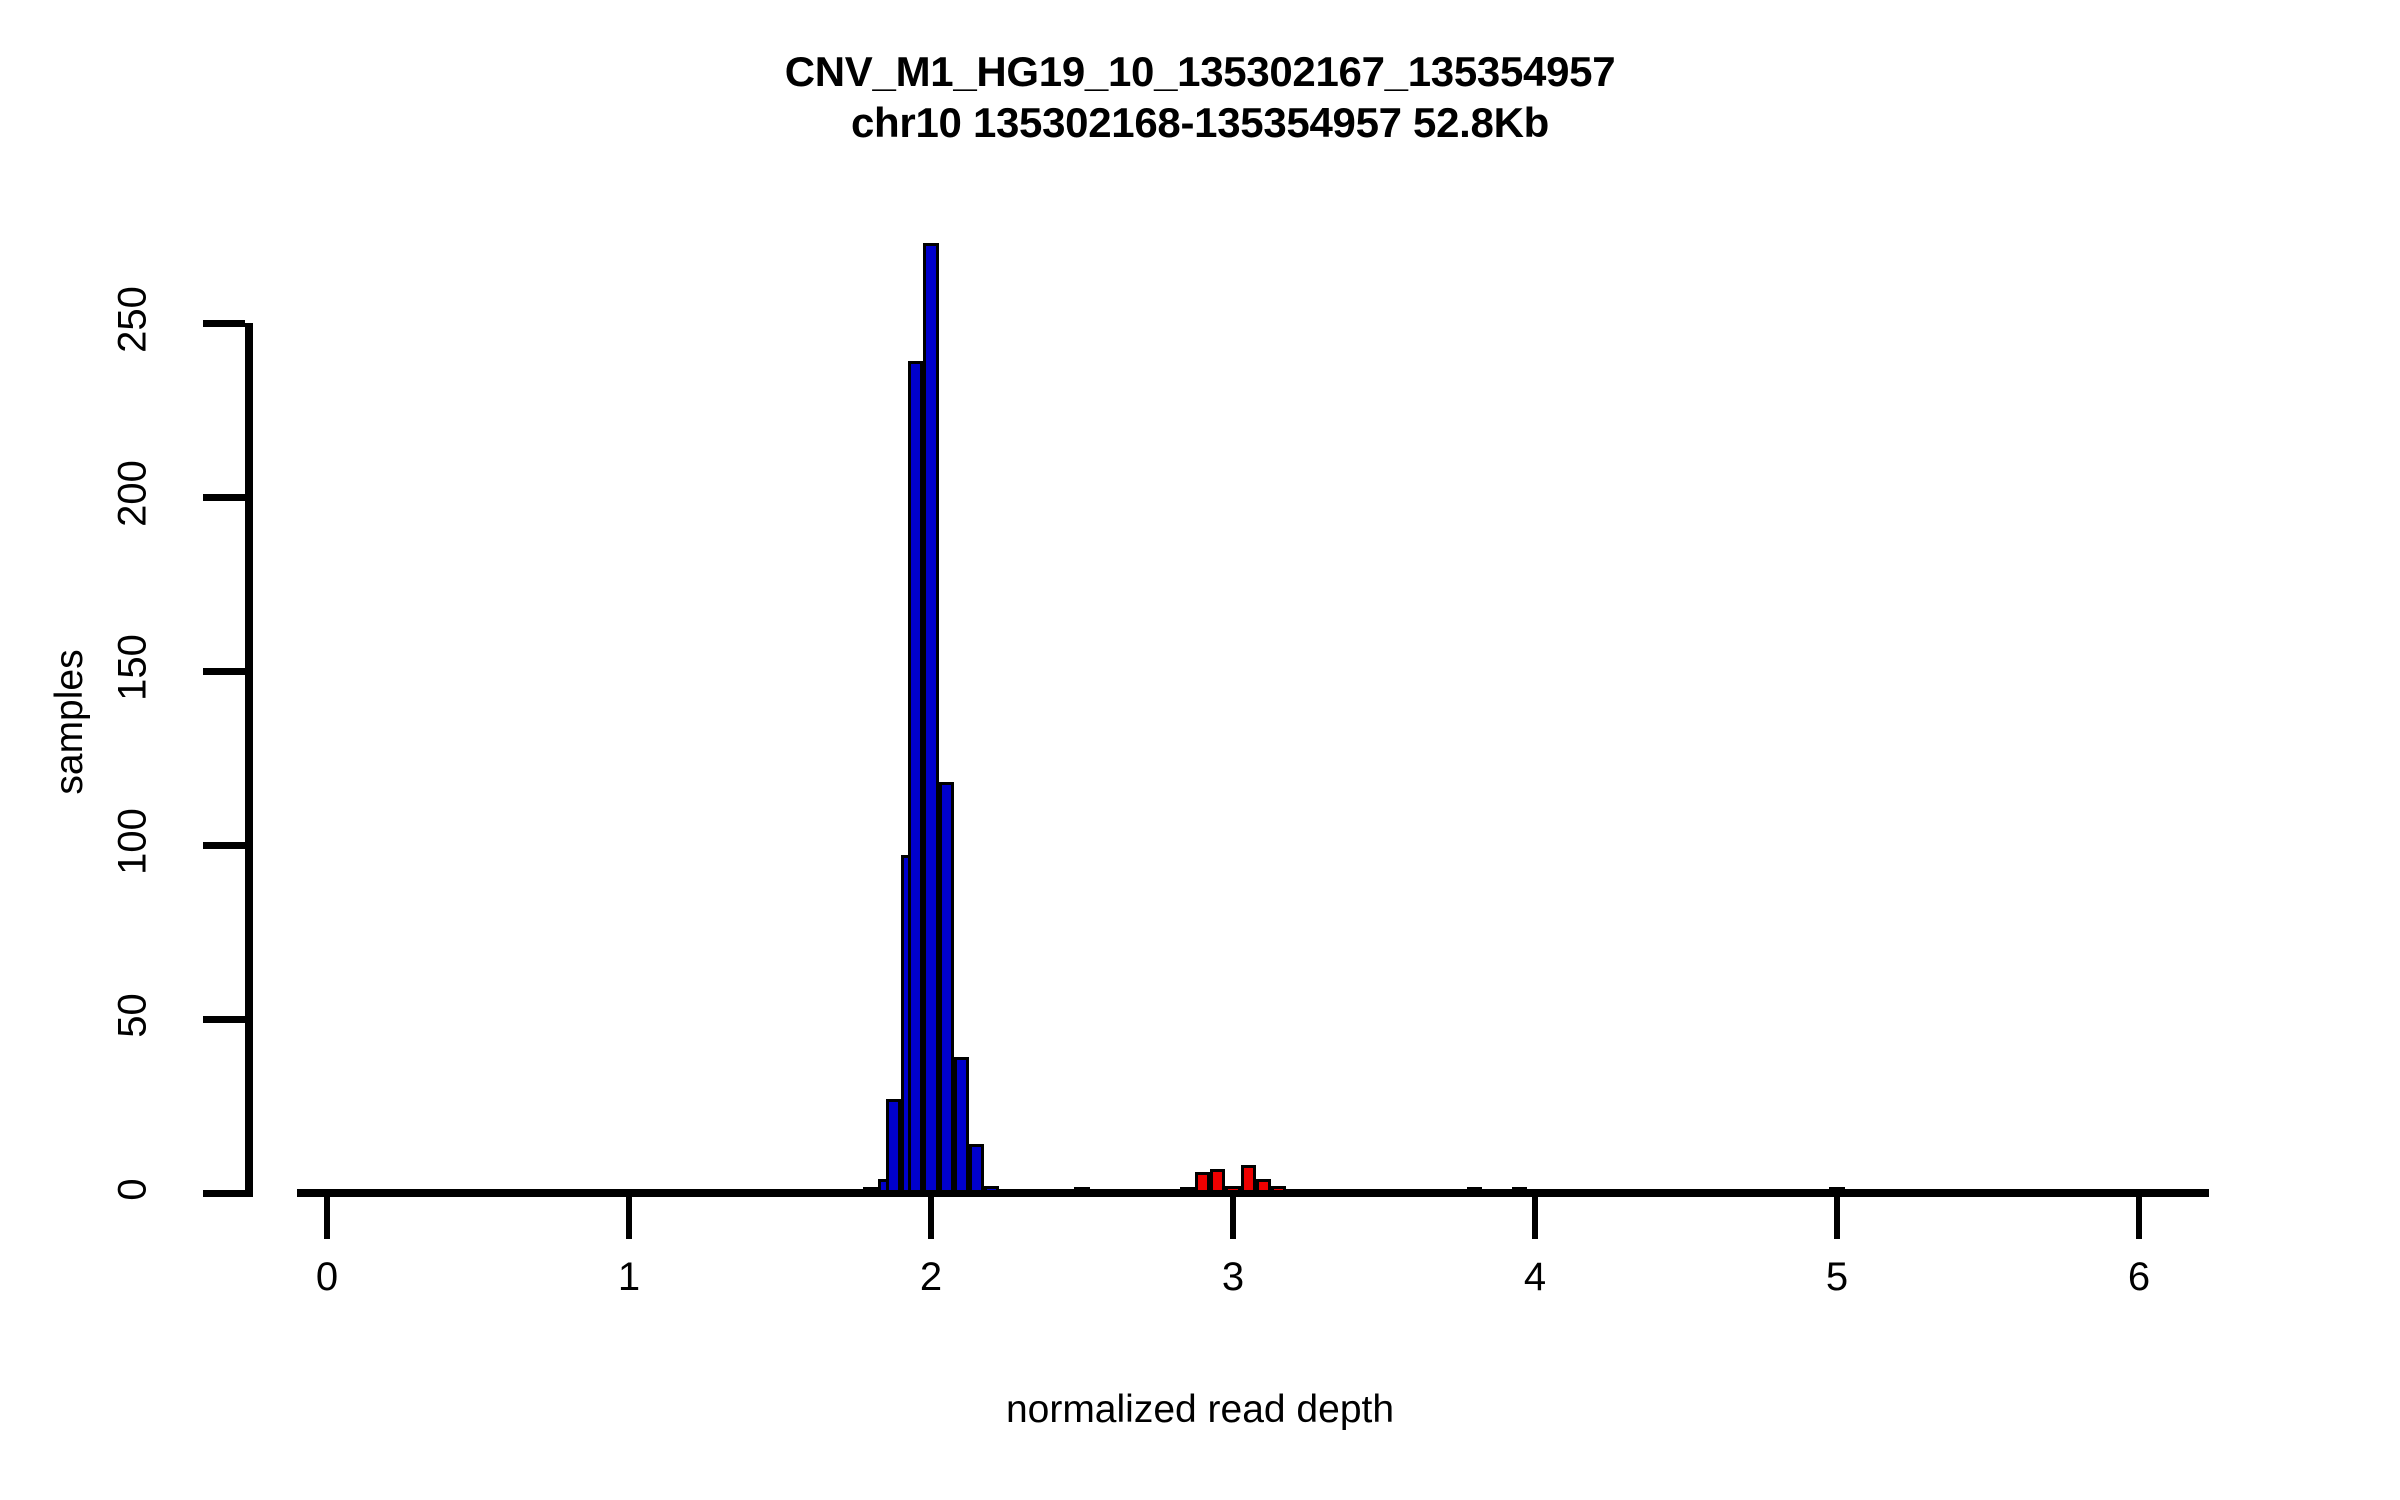 Image resolution: width=2400 pixels, height=1500 pixels. I want to click on y-tick-label-250: 250, so click(132, 319).